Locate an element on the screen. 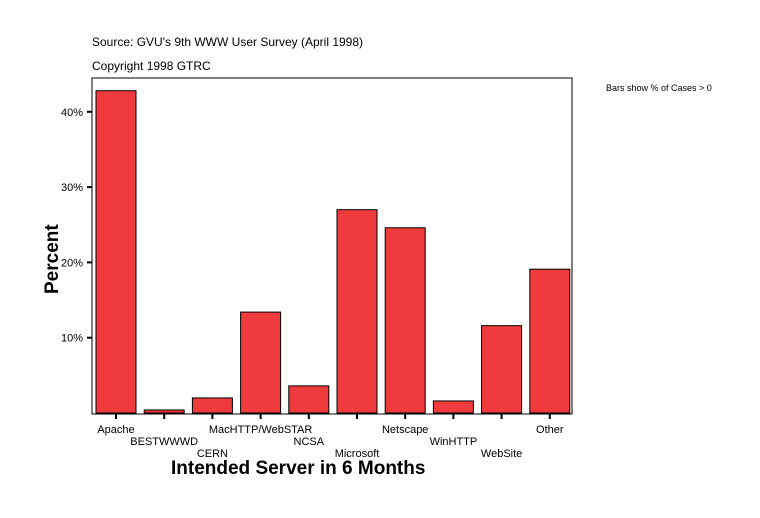 Image resolution: width=760 pixels, height=518 pixels. x-tick-label: Netscape is located at coordinates (405, 430).